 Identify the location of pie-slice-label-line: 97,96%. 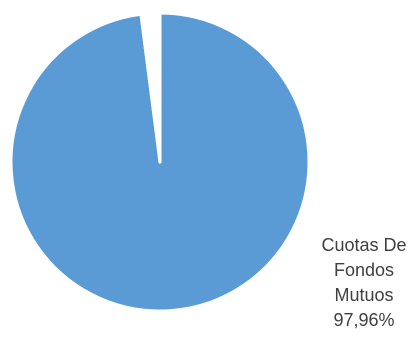
(363, 320).